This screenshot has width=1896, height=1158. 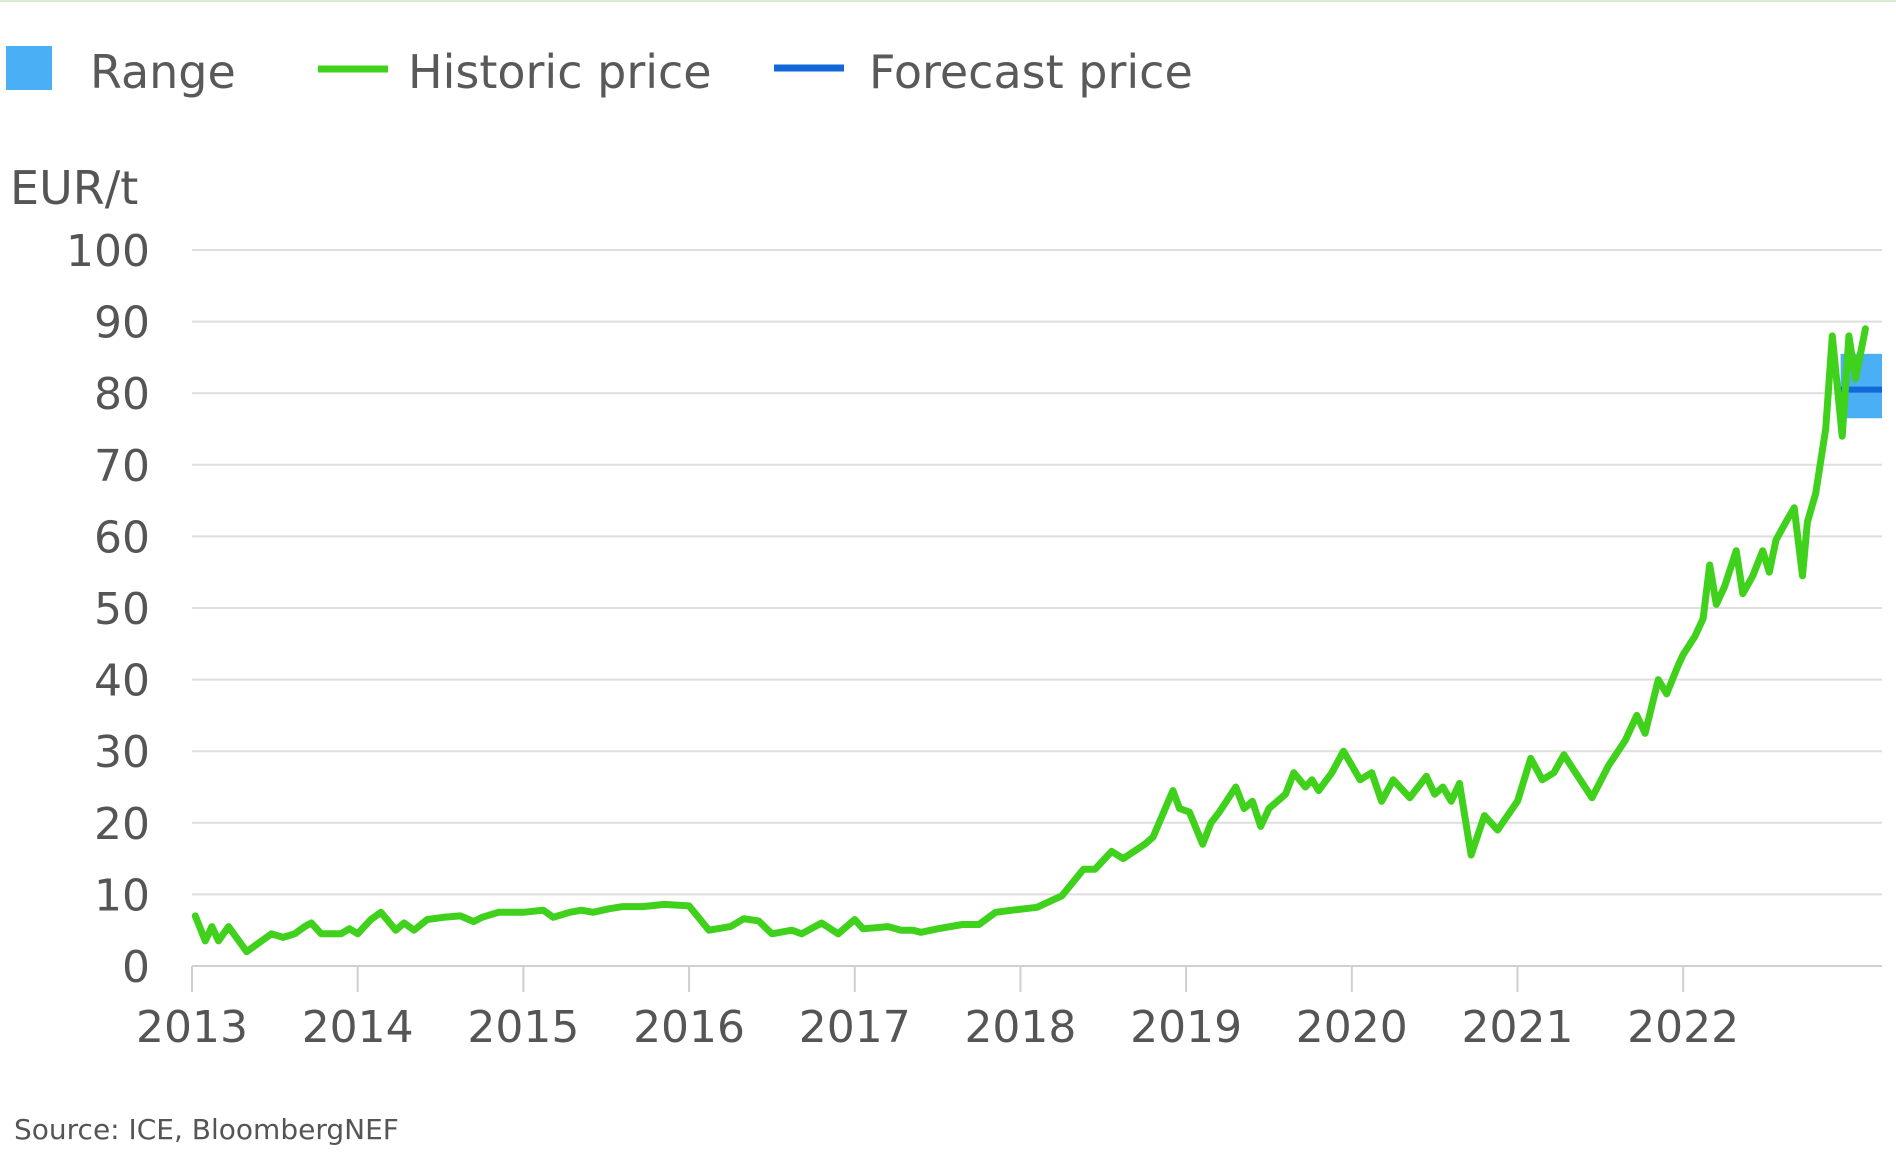 I want to click on legend-range-swatch, so click(x=29, y=68).